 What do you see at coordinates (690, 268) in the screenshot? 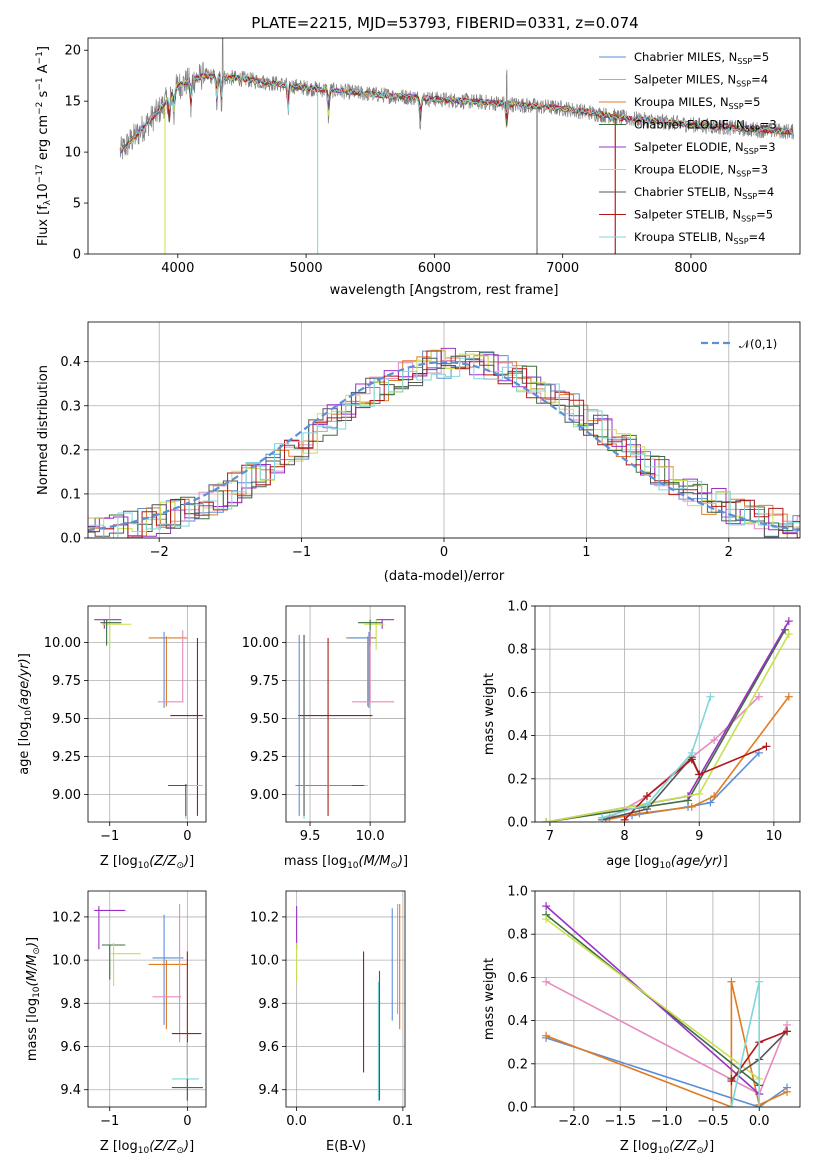
I see `x-tick-label: 8000` at bounding box center [690, 268].